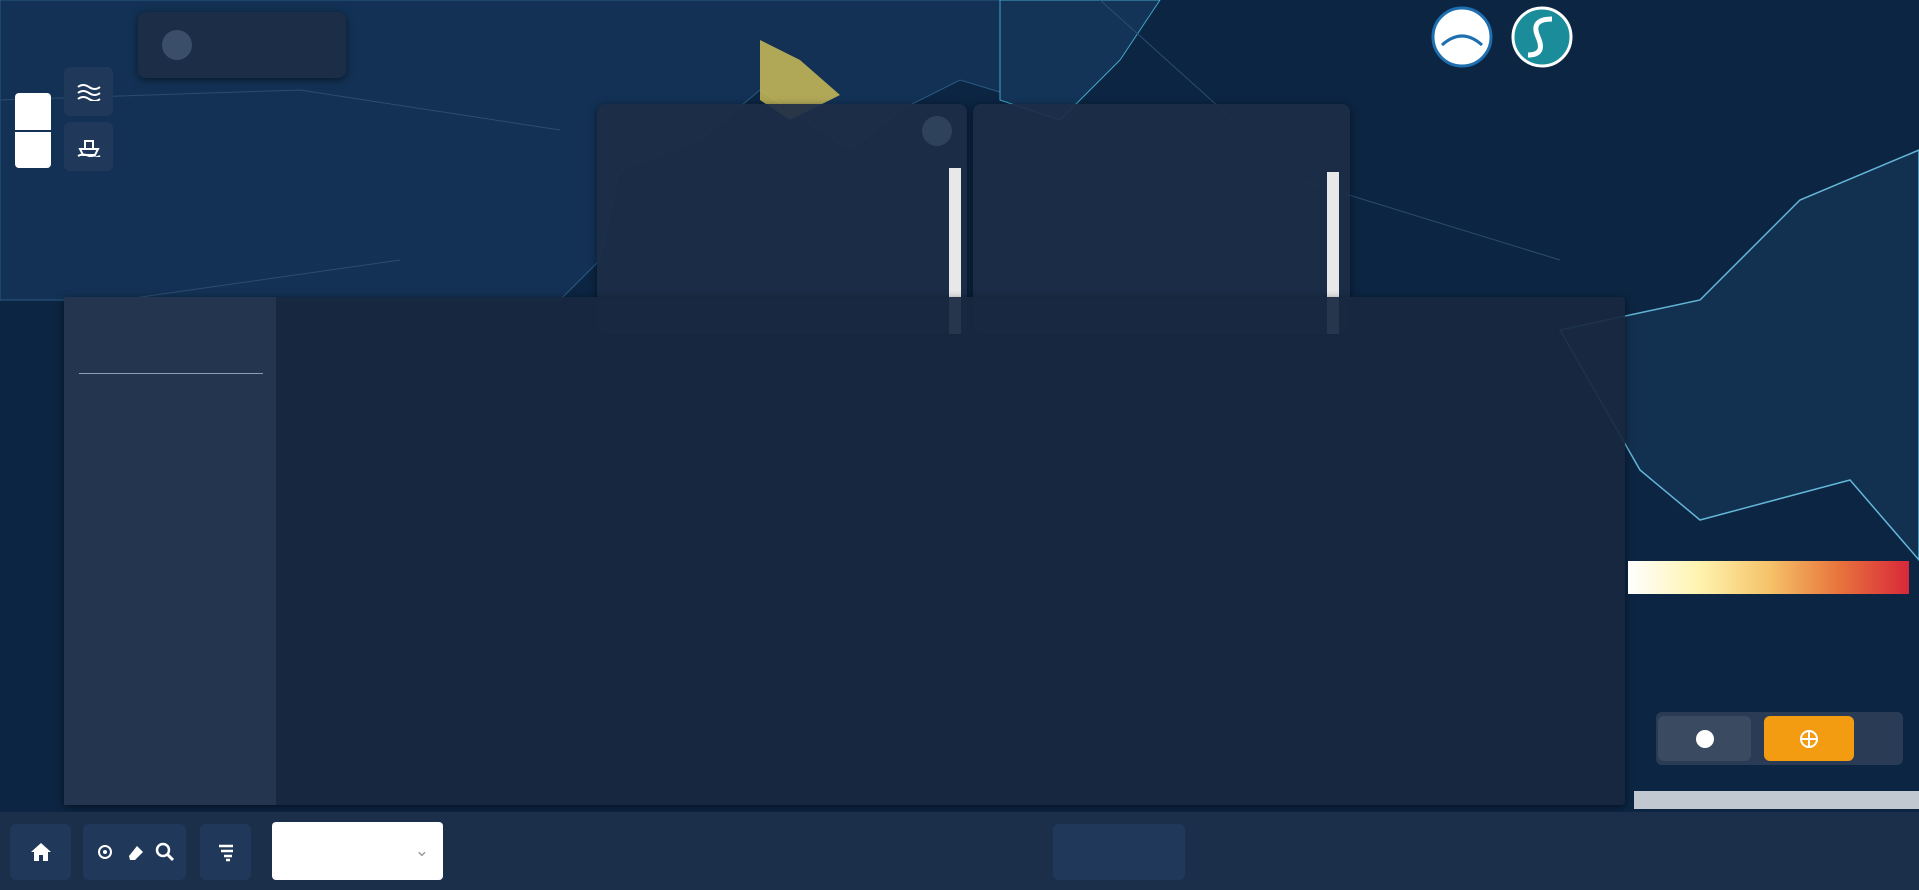  What do you see at coordinates (1776, 800) in the screenshot?
I see `attribution` at bounding box center [1776, 800].